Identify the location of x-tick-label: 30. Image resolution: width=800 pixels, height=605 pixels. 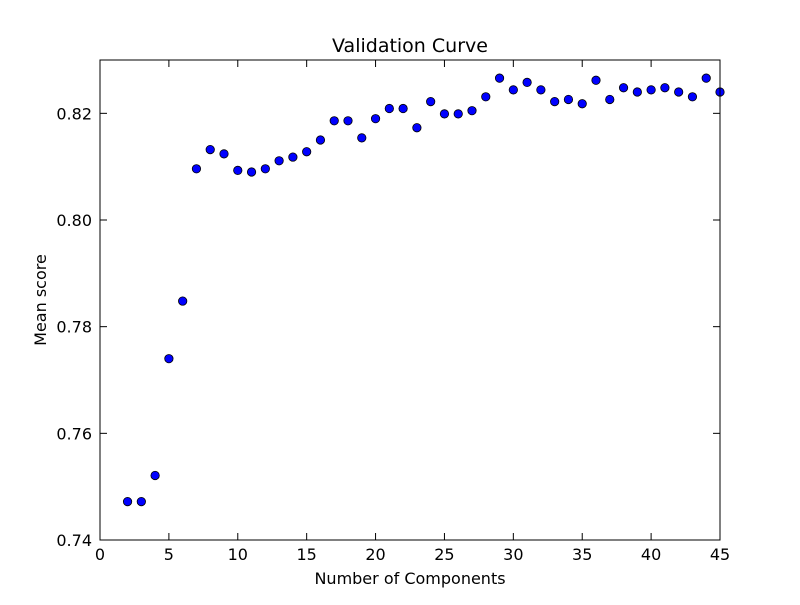
(513, 554).